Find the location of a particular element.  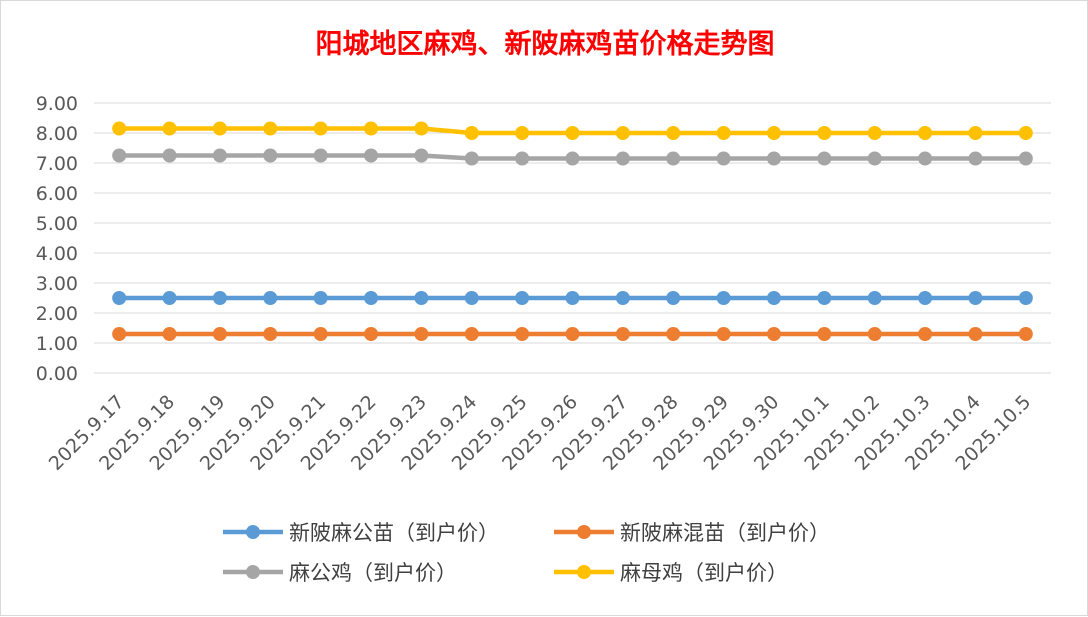

y-tick-label: 8.00 is located at coordinates (57, 134).